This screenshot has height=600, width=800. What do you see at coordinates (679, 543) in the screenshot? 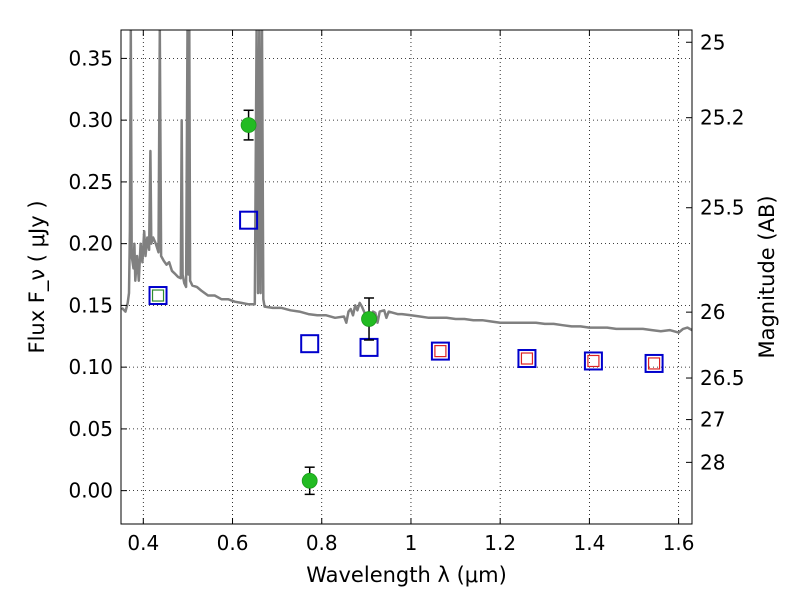
I see `x-tick-label: 1.6` at bounding box center [679, 543].